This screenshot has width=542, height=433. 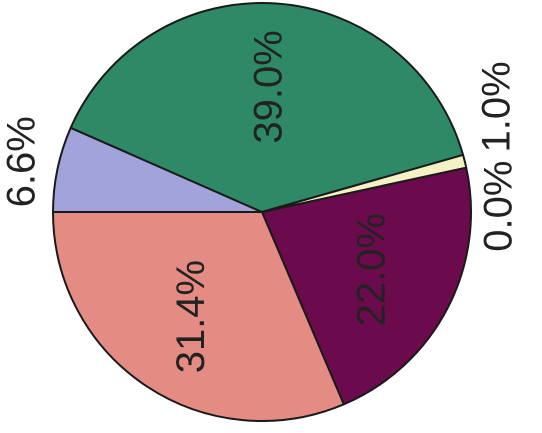 What do you see at coordinates (498, 206) in the screenshot?
I see `text: 0.0%` at bounding box center [498, 206].